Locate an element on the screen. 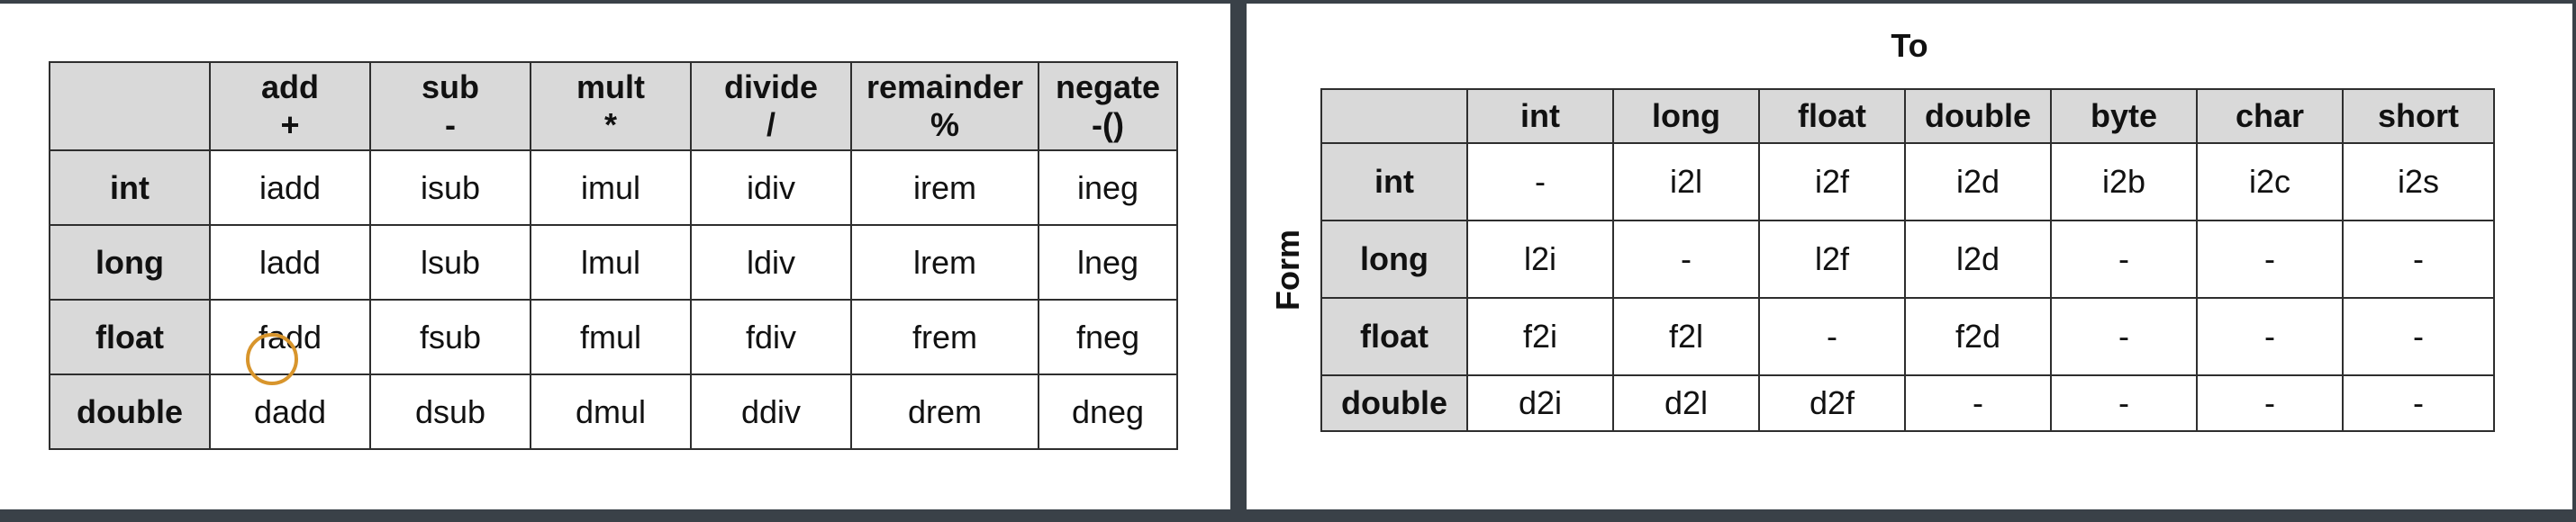 Image resolution: width=2576 pixels, height=522 pixels. op-symbol: - is located at coordinates (450, 125).